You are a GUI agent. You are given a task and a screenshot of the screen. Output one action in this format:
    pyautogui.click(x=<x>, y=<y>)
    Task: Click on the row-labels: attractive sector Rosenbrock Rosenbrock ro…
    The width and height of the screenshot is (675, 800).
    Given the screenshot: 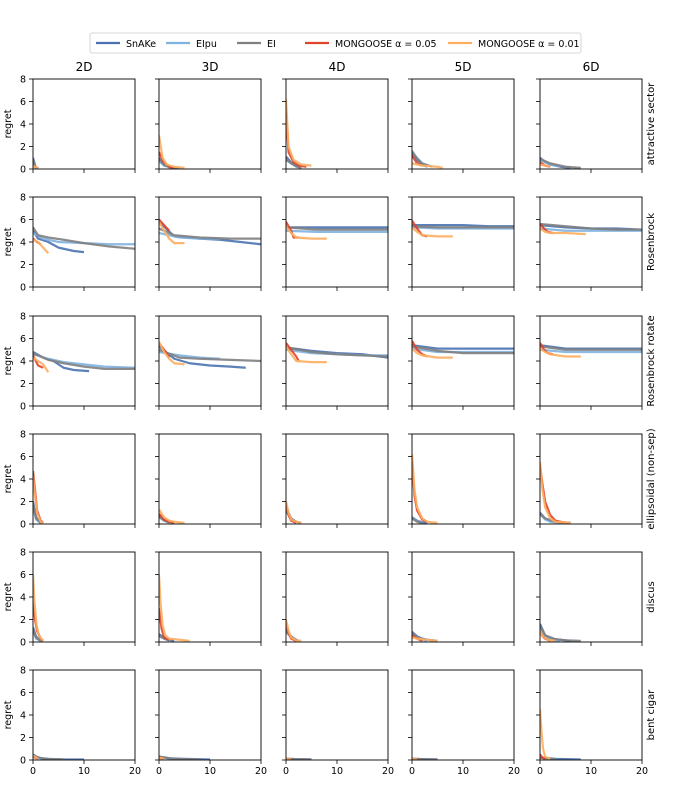 What is the action you would take?
    pyautogui.click(x=651, y=411)
    